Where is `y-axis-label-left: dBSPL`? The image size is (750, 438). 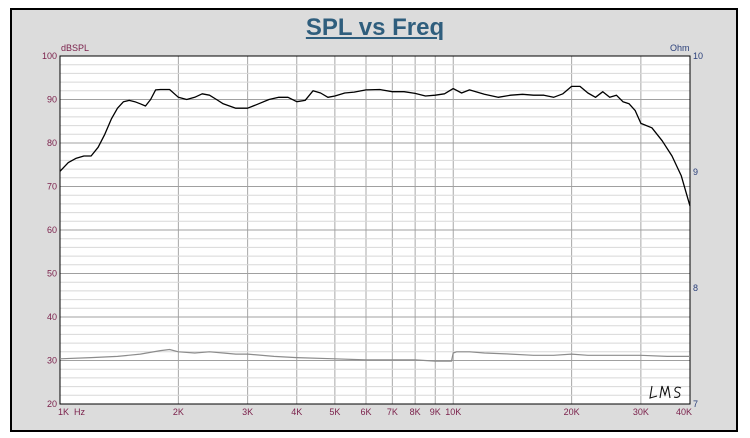
y-axis-label-left: dBSPL is located at coordinates (75, 48).